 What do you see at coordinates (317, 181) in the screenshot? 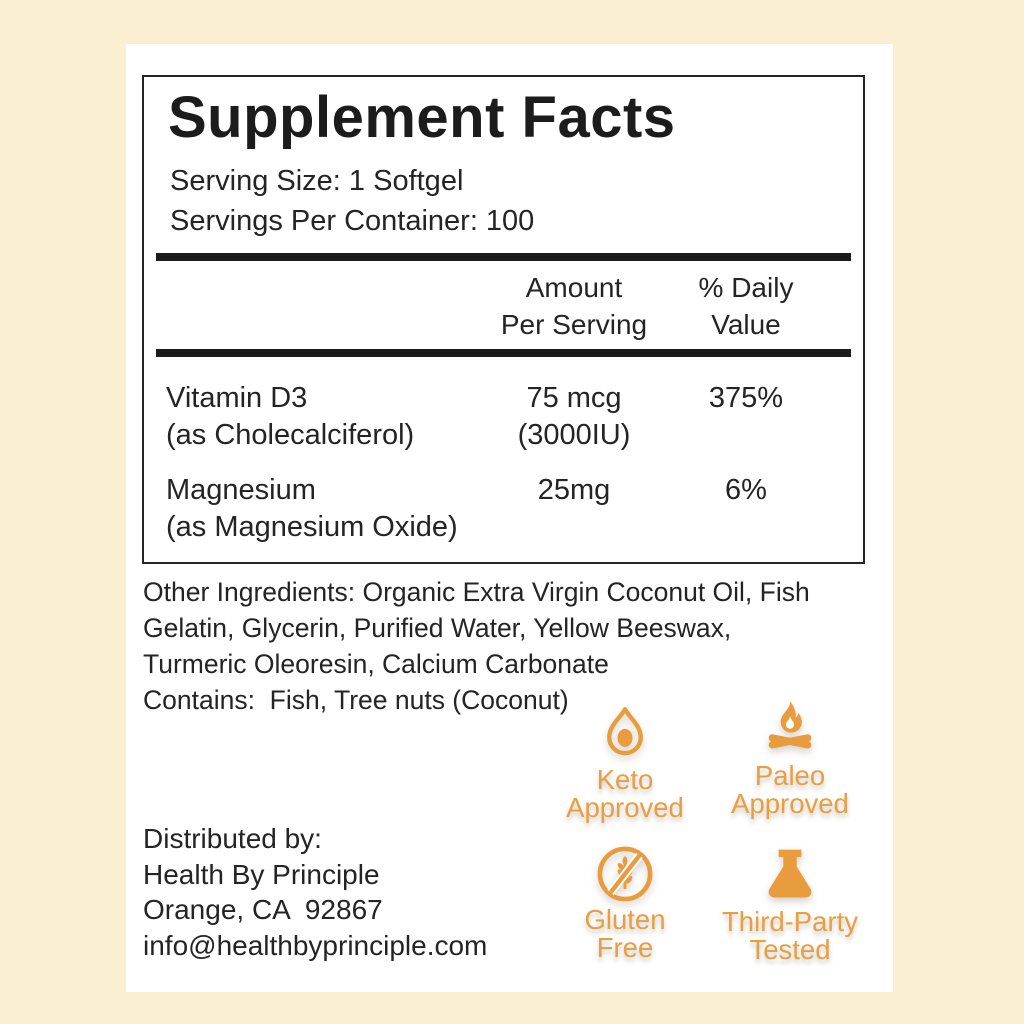
I see `serving-size-line: Serving Size: 1 Softgel` at bounding box center [317, 181].